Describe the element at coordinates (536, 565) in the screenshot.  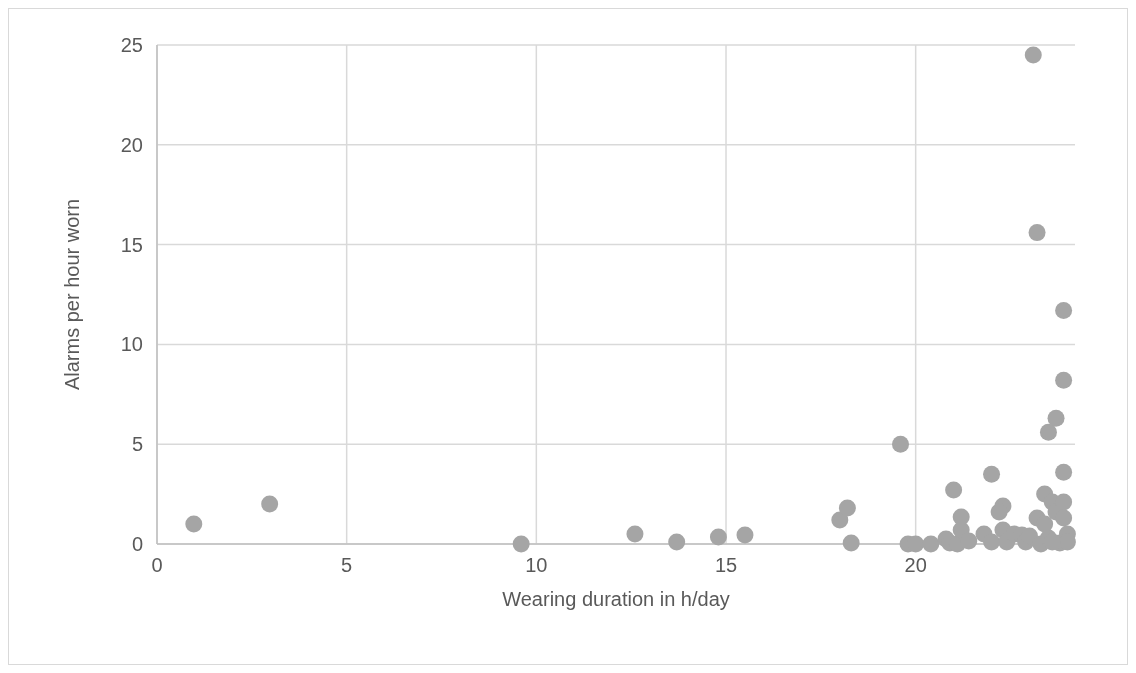
I see `x-tick-label: 10` at that location.